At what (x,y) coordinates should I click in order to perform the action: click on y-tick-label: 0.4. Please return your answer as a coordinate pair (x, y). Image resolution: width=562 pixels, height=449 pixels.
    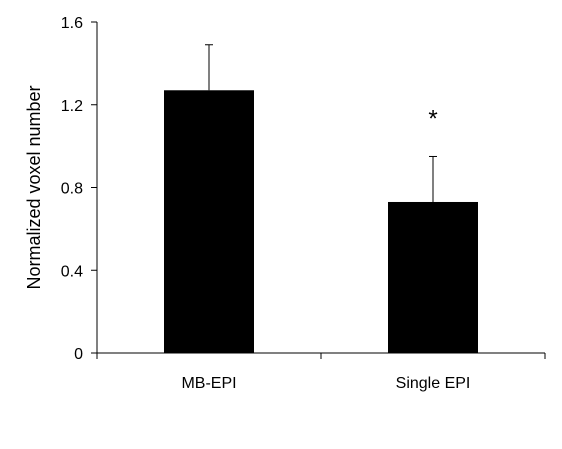
    Looking at the image, I should click on (72, 271).